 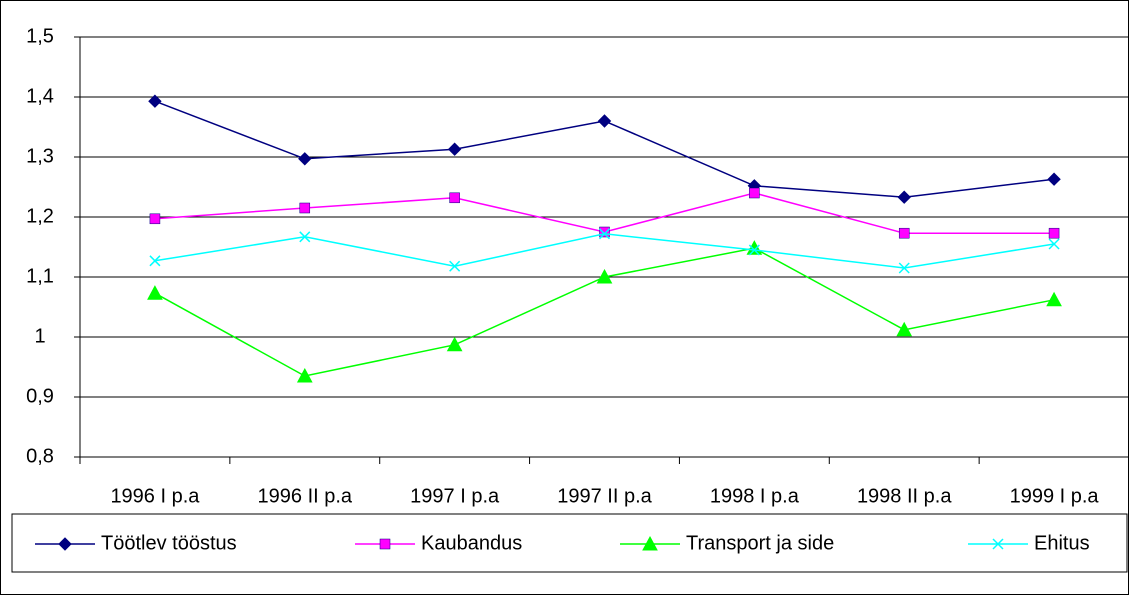 I want to click on y-tick-label: 1,1, so click(x=40, y=276).